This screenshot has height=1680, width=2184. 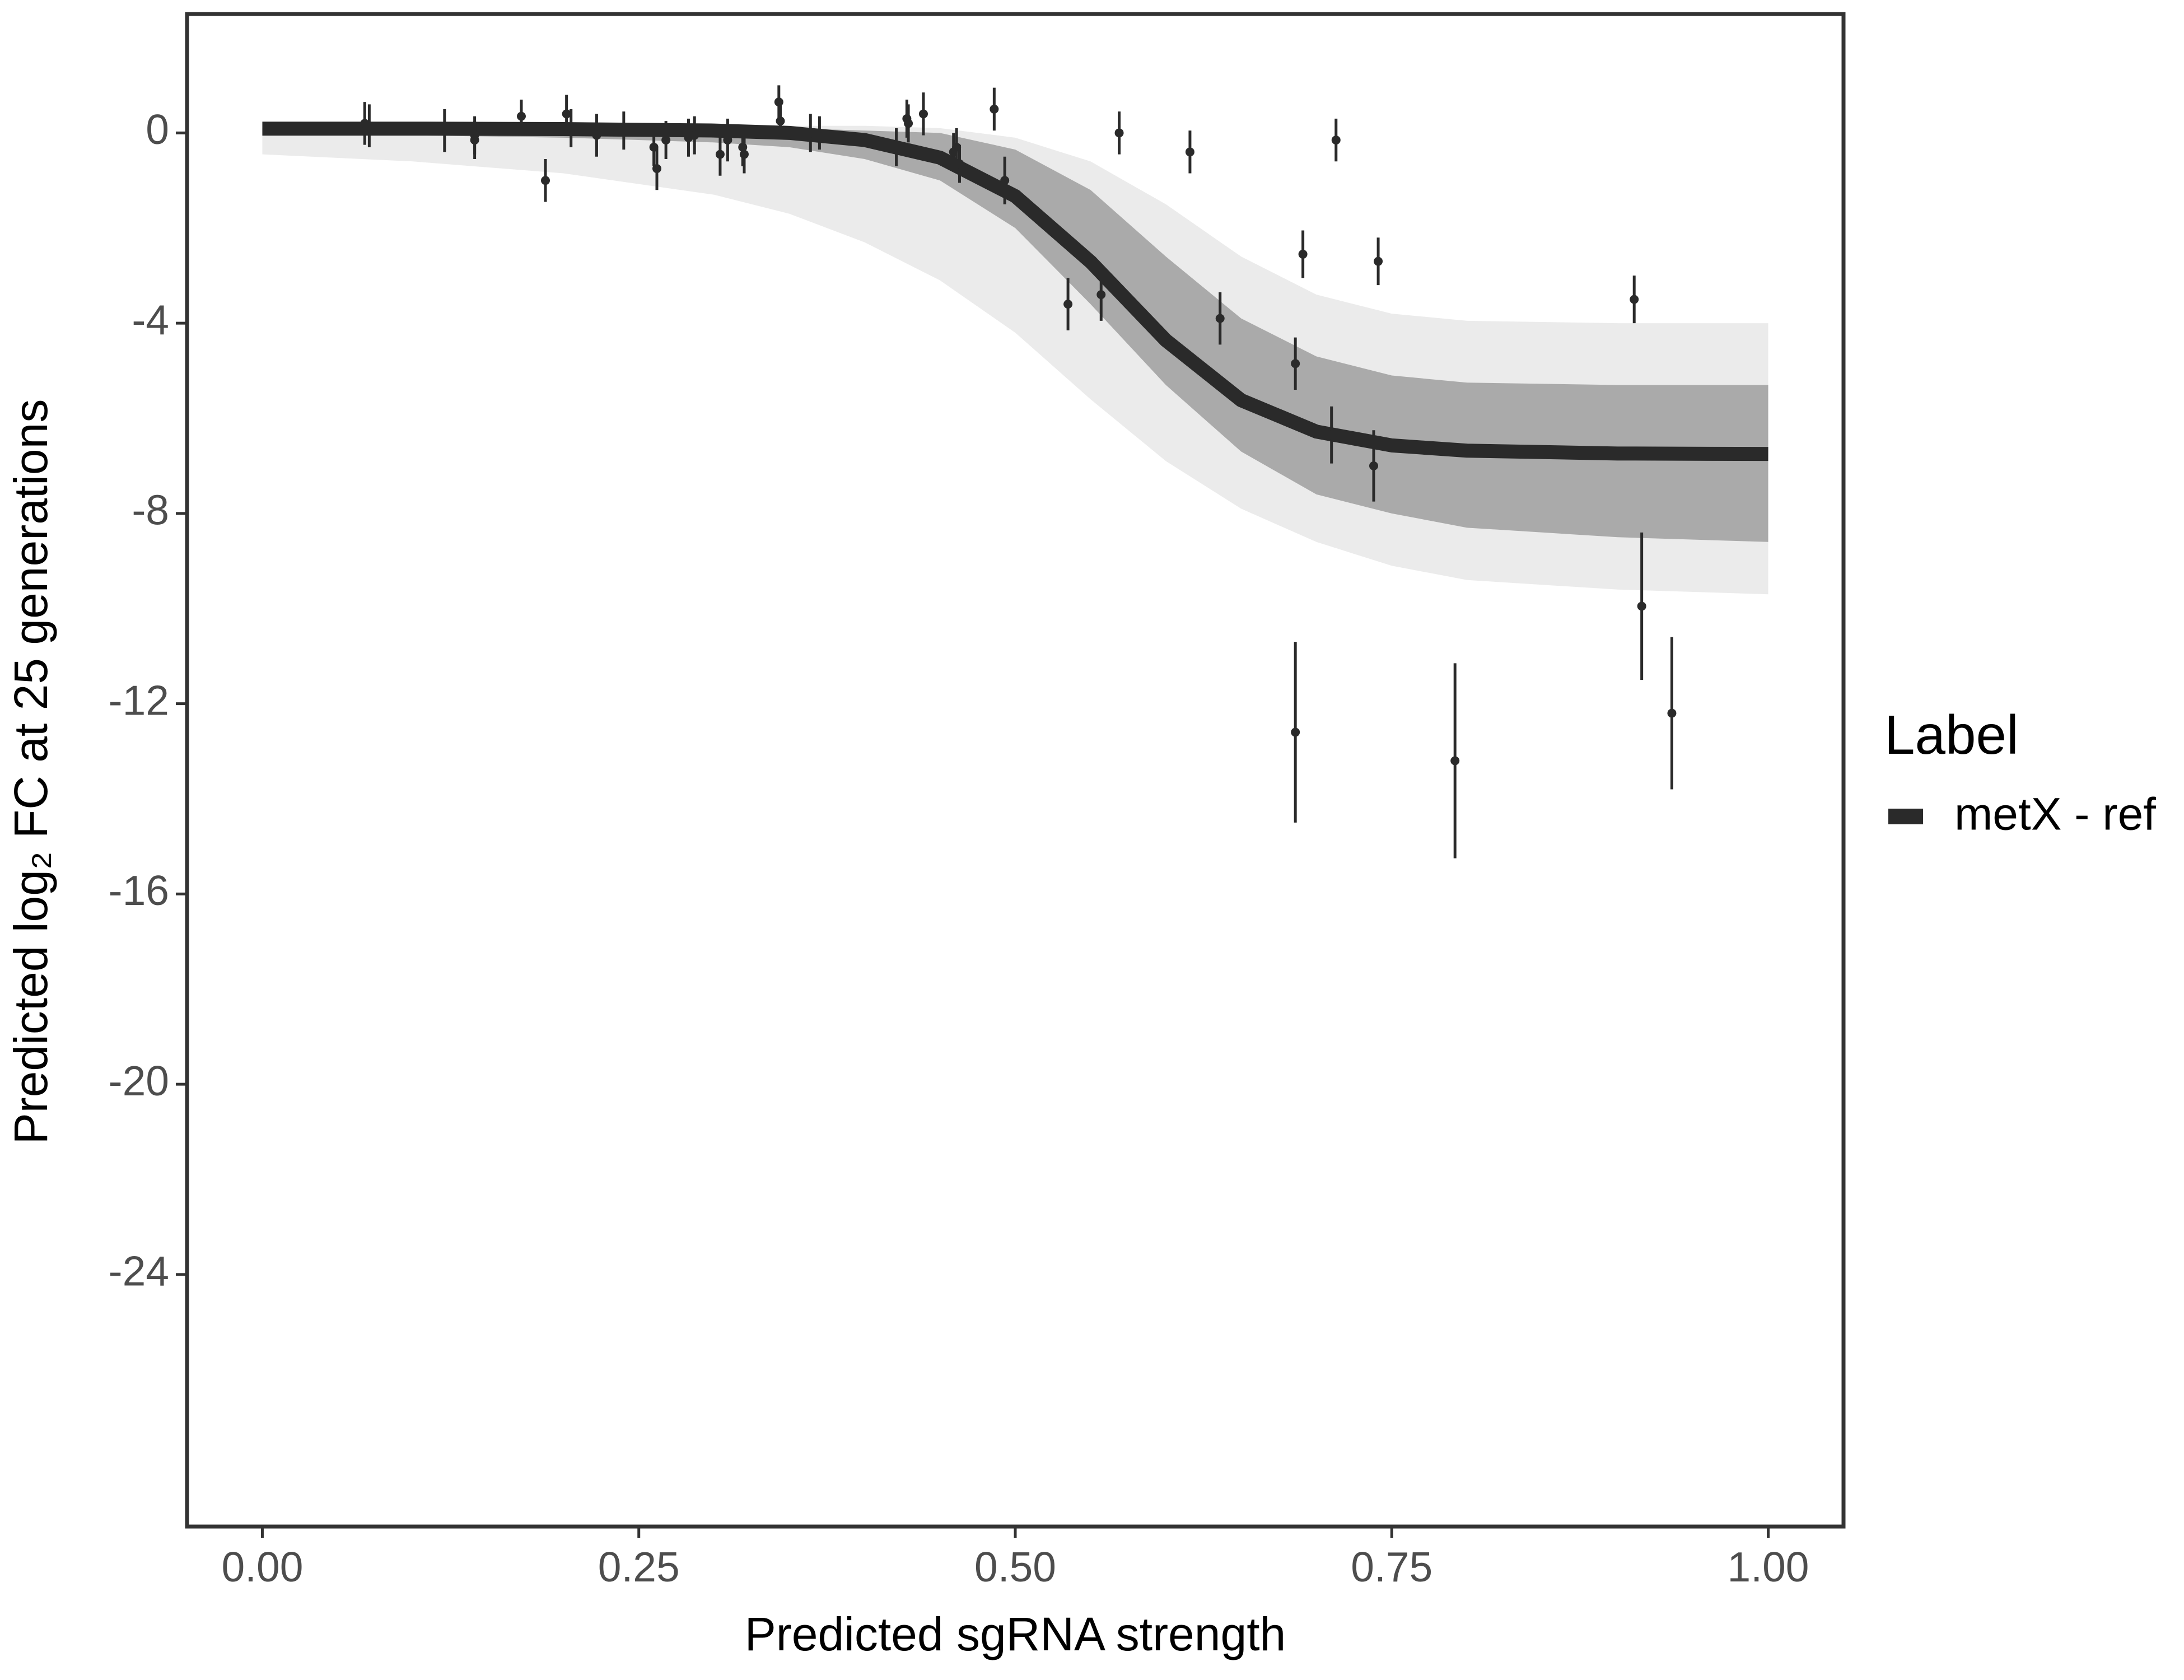 I want to click on legend-title: Label, so click(x=1952, y=735).